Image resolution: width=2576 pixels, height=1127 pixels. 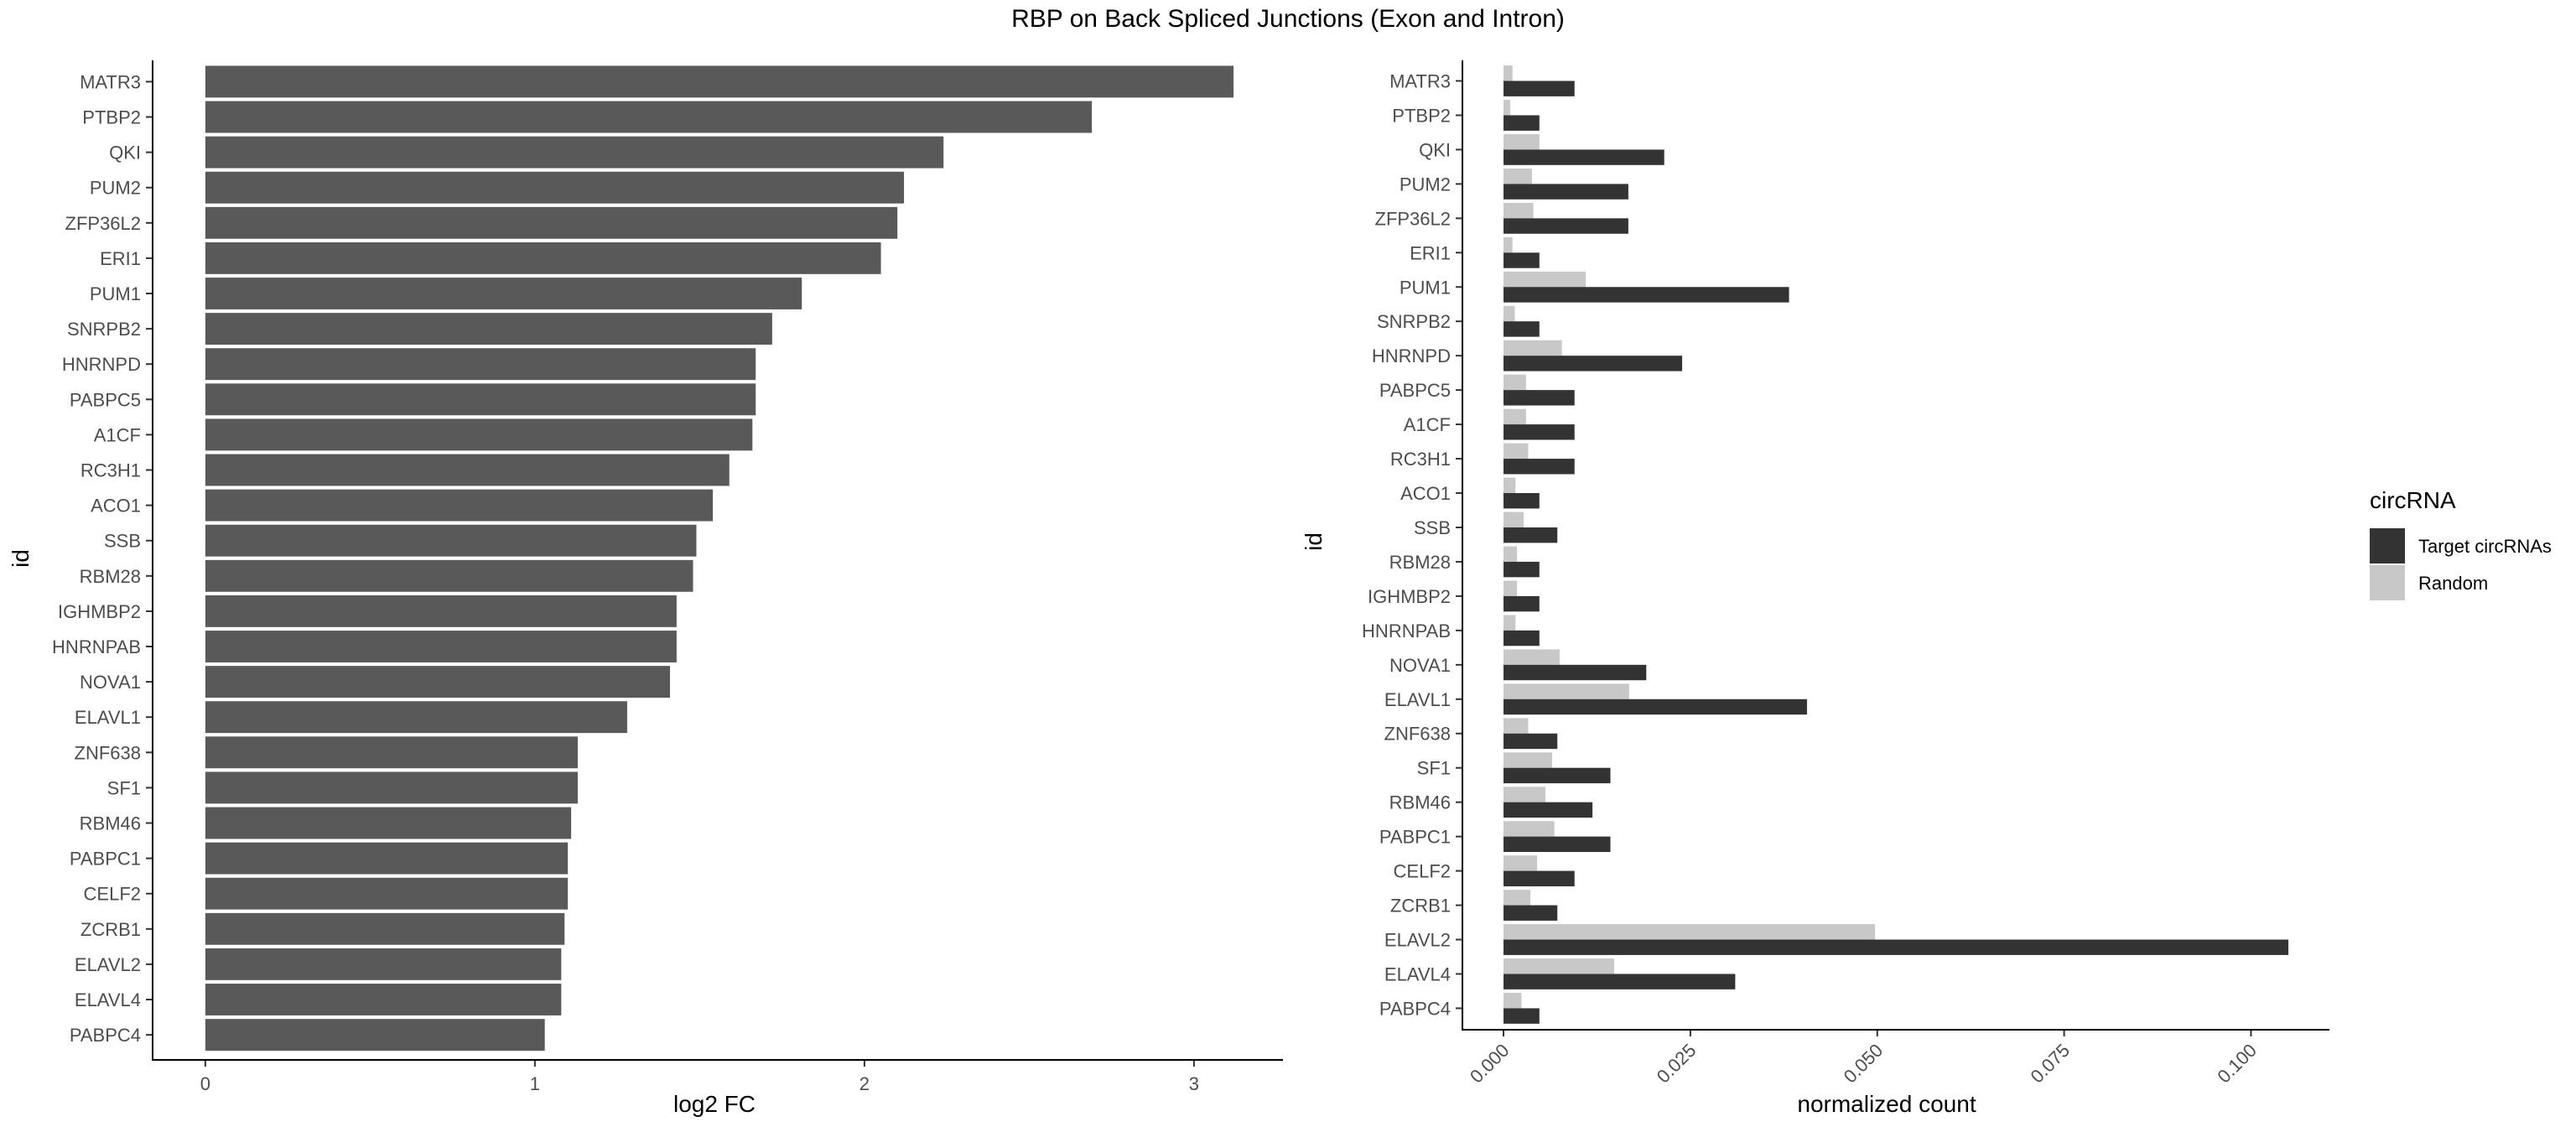 I want to click on right-y-tick-label: PTBP2, so click(x=1421, y=116).